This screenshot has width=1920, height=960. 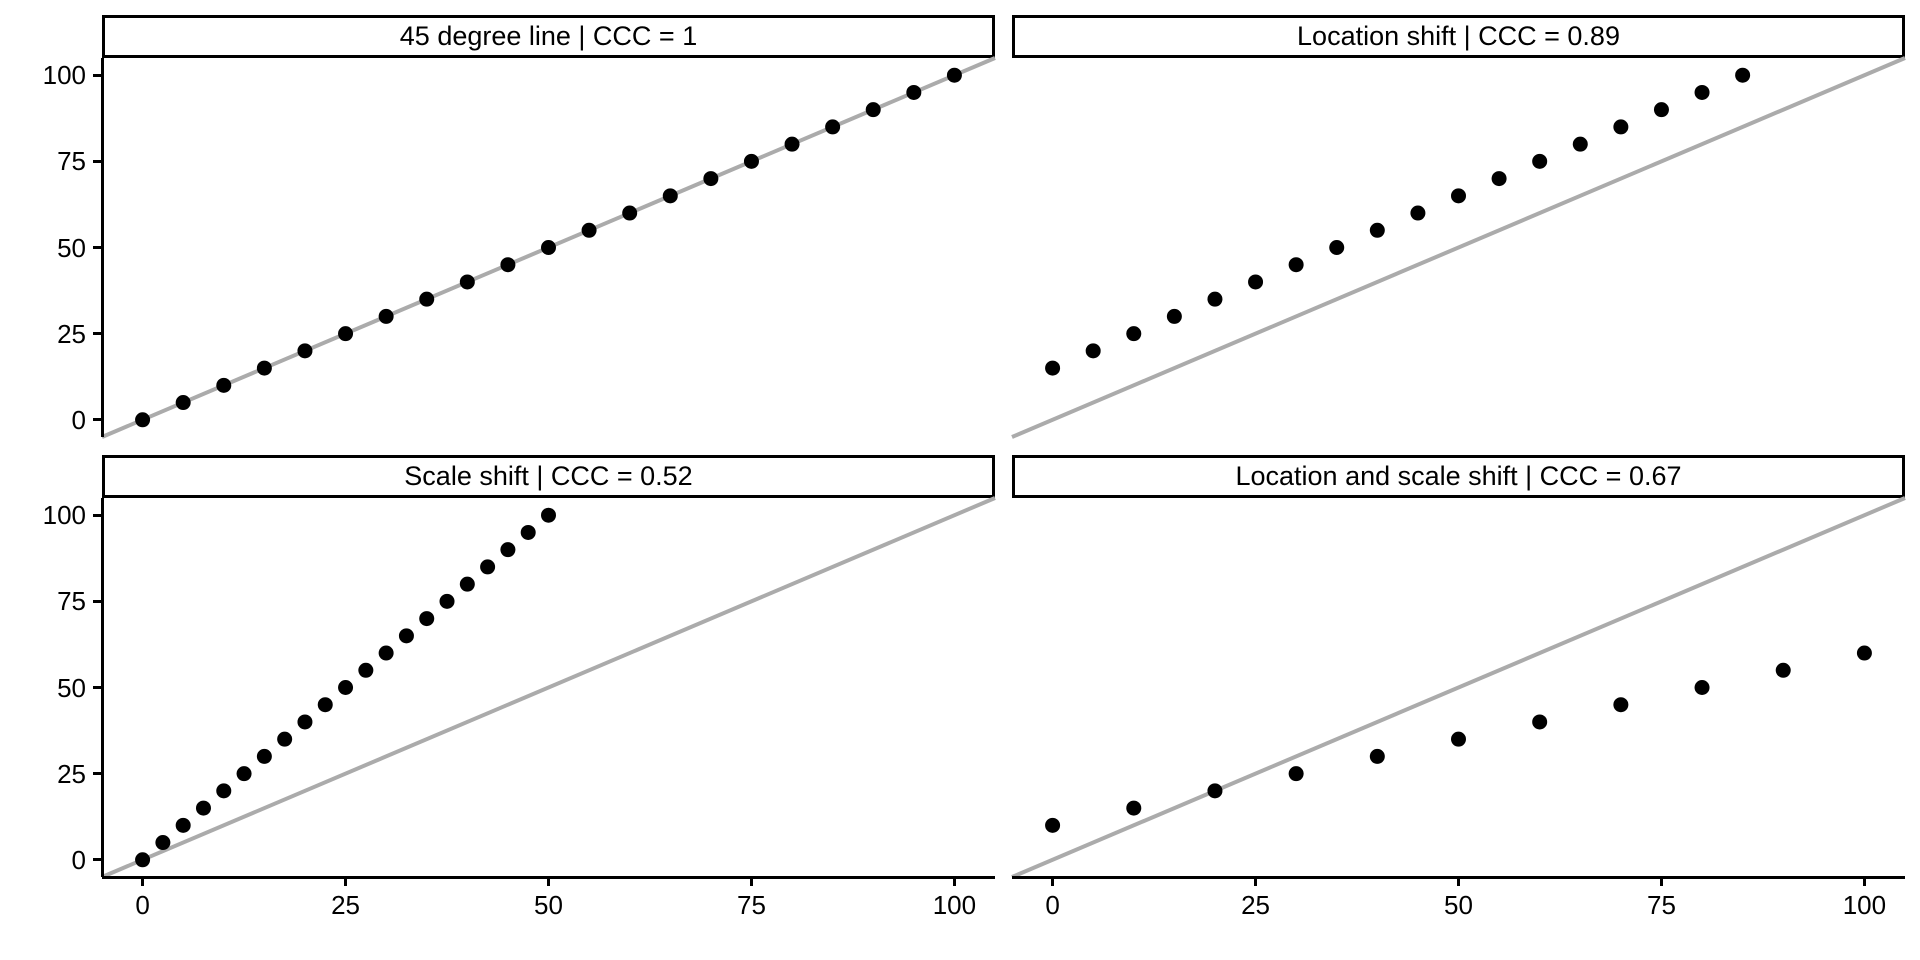 What do you see at coordinates (64, 515) in the screenshot?
I see `y-tick-label: 100` at bounding box center [64, 515].